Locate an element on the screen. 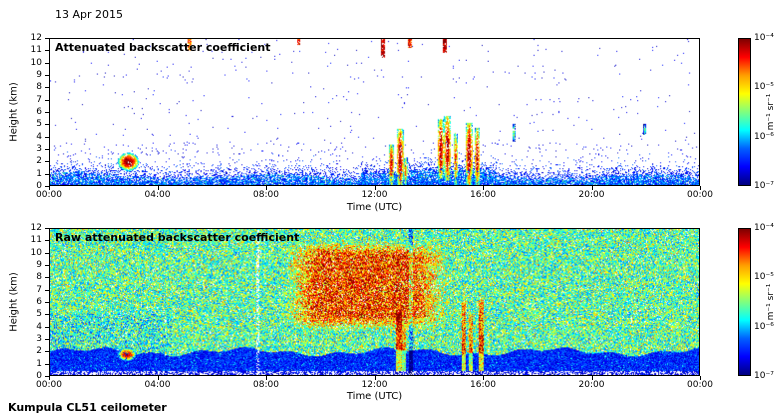 The image size is (780, 420). date-label: 13 Apr 2015 is located at coordinates (89, 14).